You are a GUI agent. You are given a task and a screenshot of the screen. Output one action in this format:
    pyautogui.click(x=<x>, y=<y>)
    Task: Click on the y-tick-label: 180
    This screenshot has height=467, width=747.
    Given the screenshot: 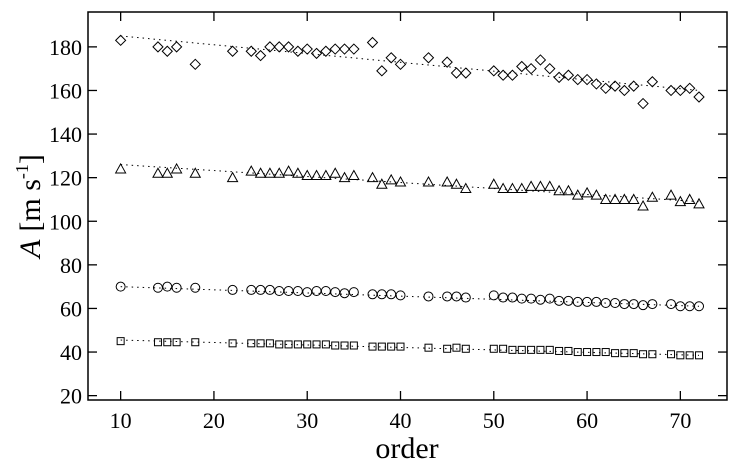 What is the action you would take?
    pyautogui.click(x=65, y=47)
    